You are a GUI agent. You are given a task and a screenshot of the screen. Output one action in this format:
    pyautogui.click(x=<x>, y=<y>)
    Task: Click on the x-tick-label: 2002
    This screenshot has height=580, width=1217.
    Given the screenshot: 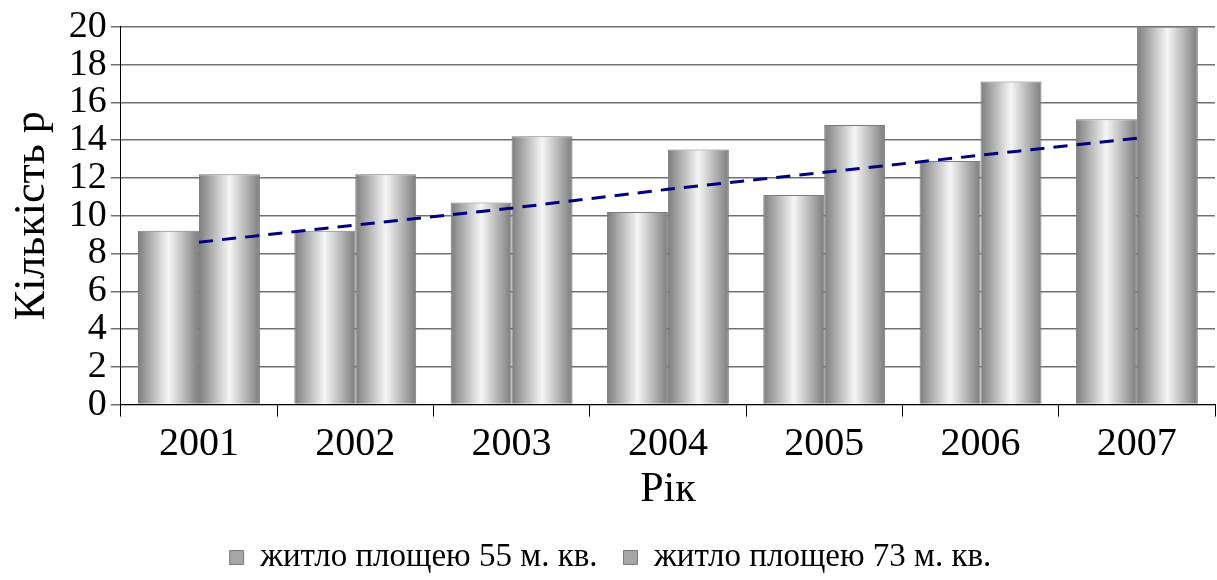 What is the action you would take?
    pyautogui.click(x=355, y=442)
    